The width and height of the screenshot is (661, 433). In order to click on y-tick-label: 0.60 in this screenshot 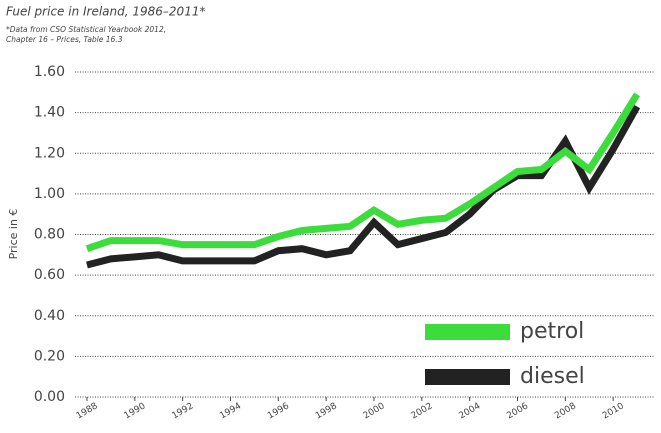, I will do `click(49, 275)`.